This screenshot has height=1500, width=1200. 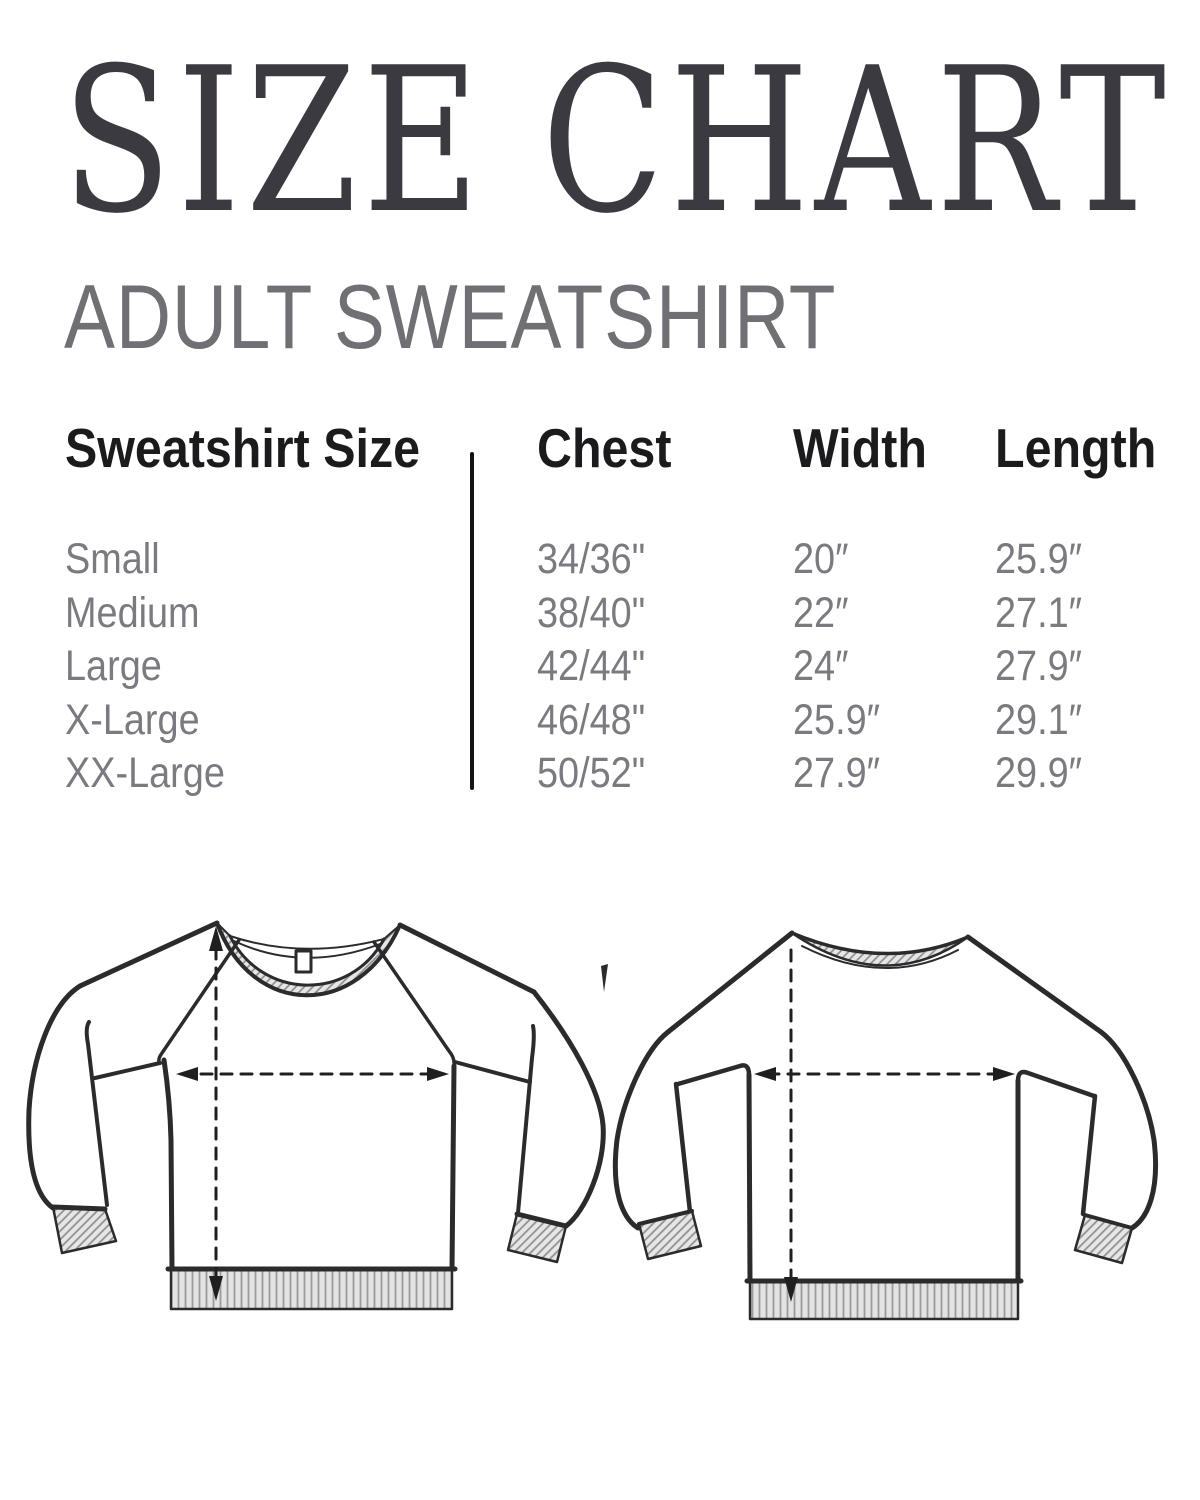 I want to click on back-underarm-left, so click(x=713, y=1075).